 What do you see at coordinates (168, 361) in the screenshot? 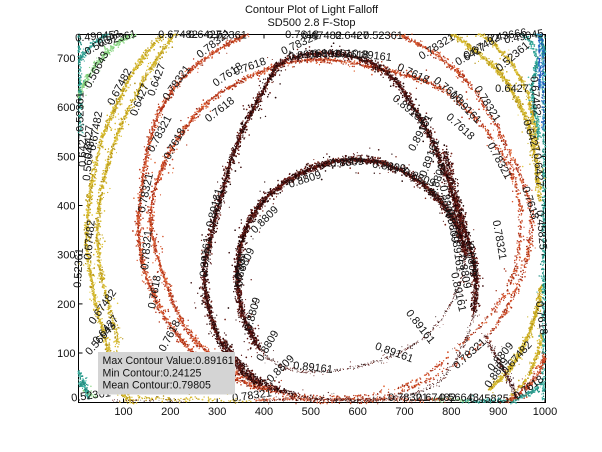
I see `svg-text: Max Contour Value:0.89161` at bounding box center [168, 361].